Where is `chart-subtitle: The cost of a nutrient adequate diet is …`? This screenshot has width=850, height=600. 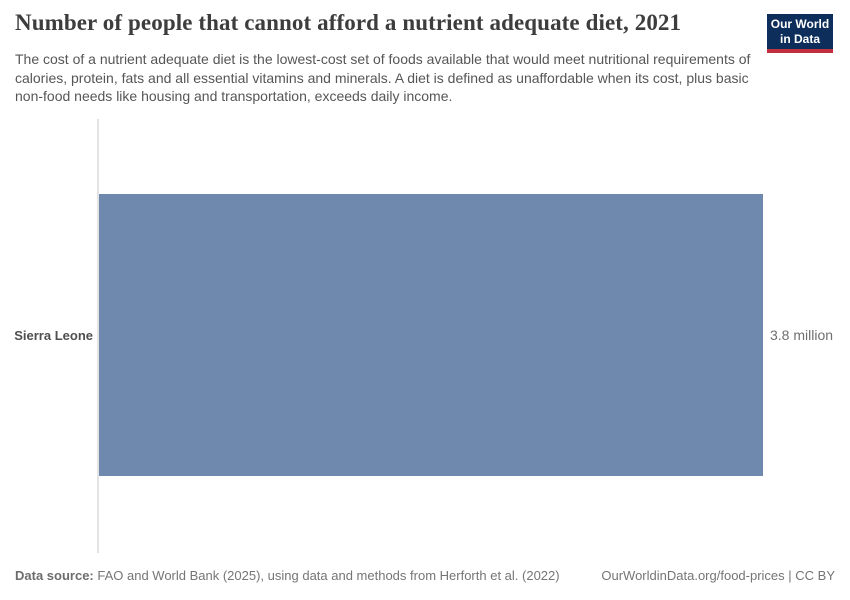
chart-subtitle: The cost of a nutrient adequate diet is … is located at coordinates (383, 77).